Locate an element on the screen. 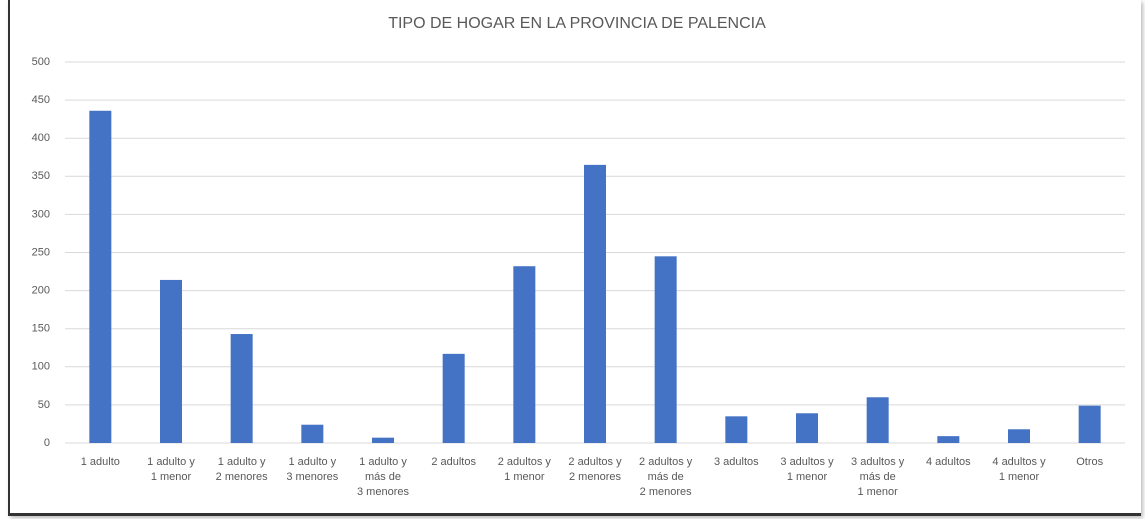  x-tick-label: 1 adulto is located at coordinates (100, 462).